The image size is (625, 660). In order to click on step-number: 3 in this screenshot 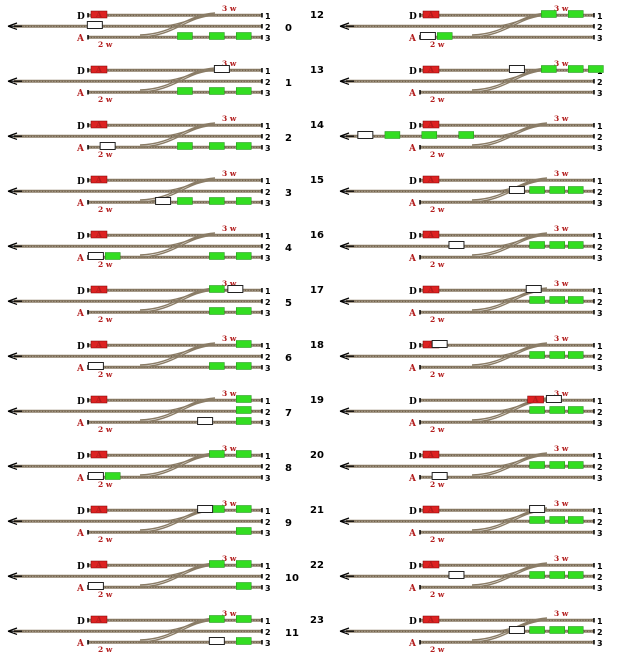, I will do `click(288, 193)`.